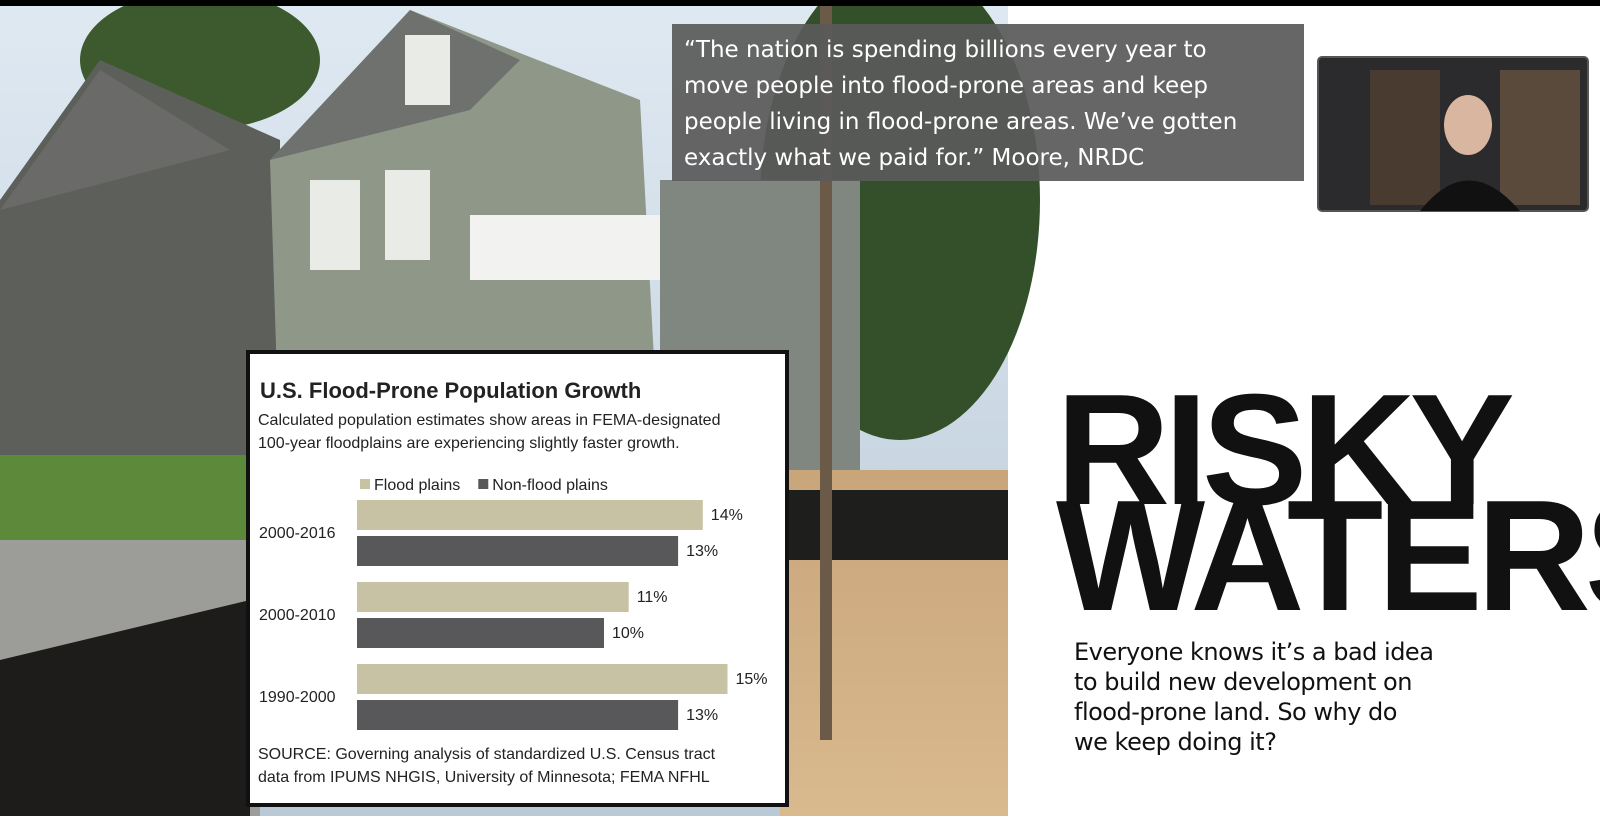 Image resolution: width=1600 pixels, height=816 pixels. I want to click on value-label: 10%, so click(628, 633).